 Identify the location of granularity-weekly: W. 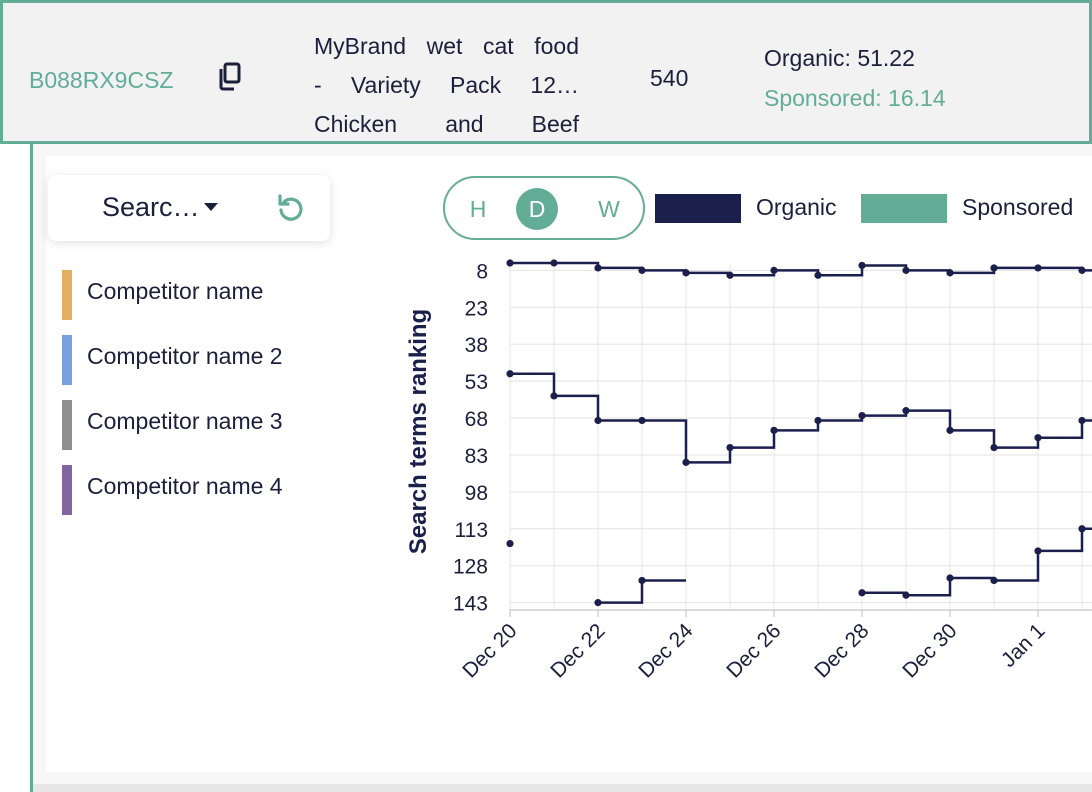
(609, 209).